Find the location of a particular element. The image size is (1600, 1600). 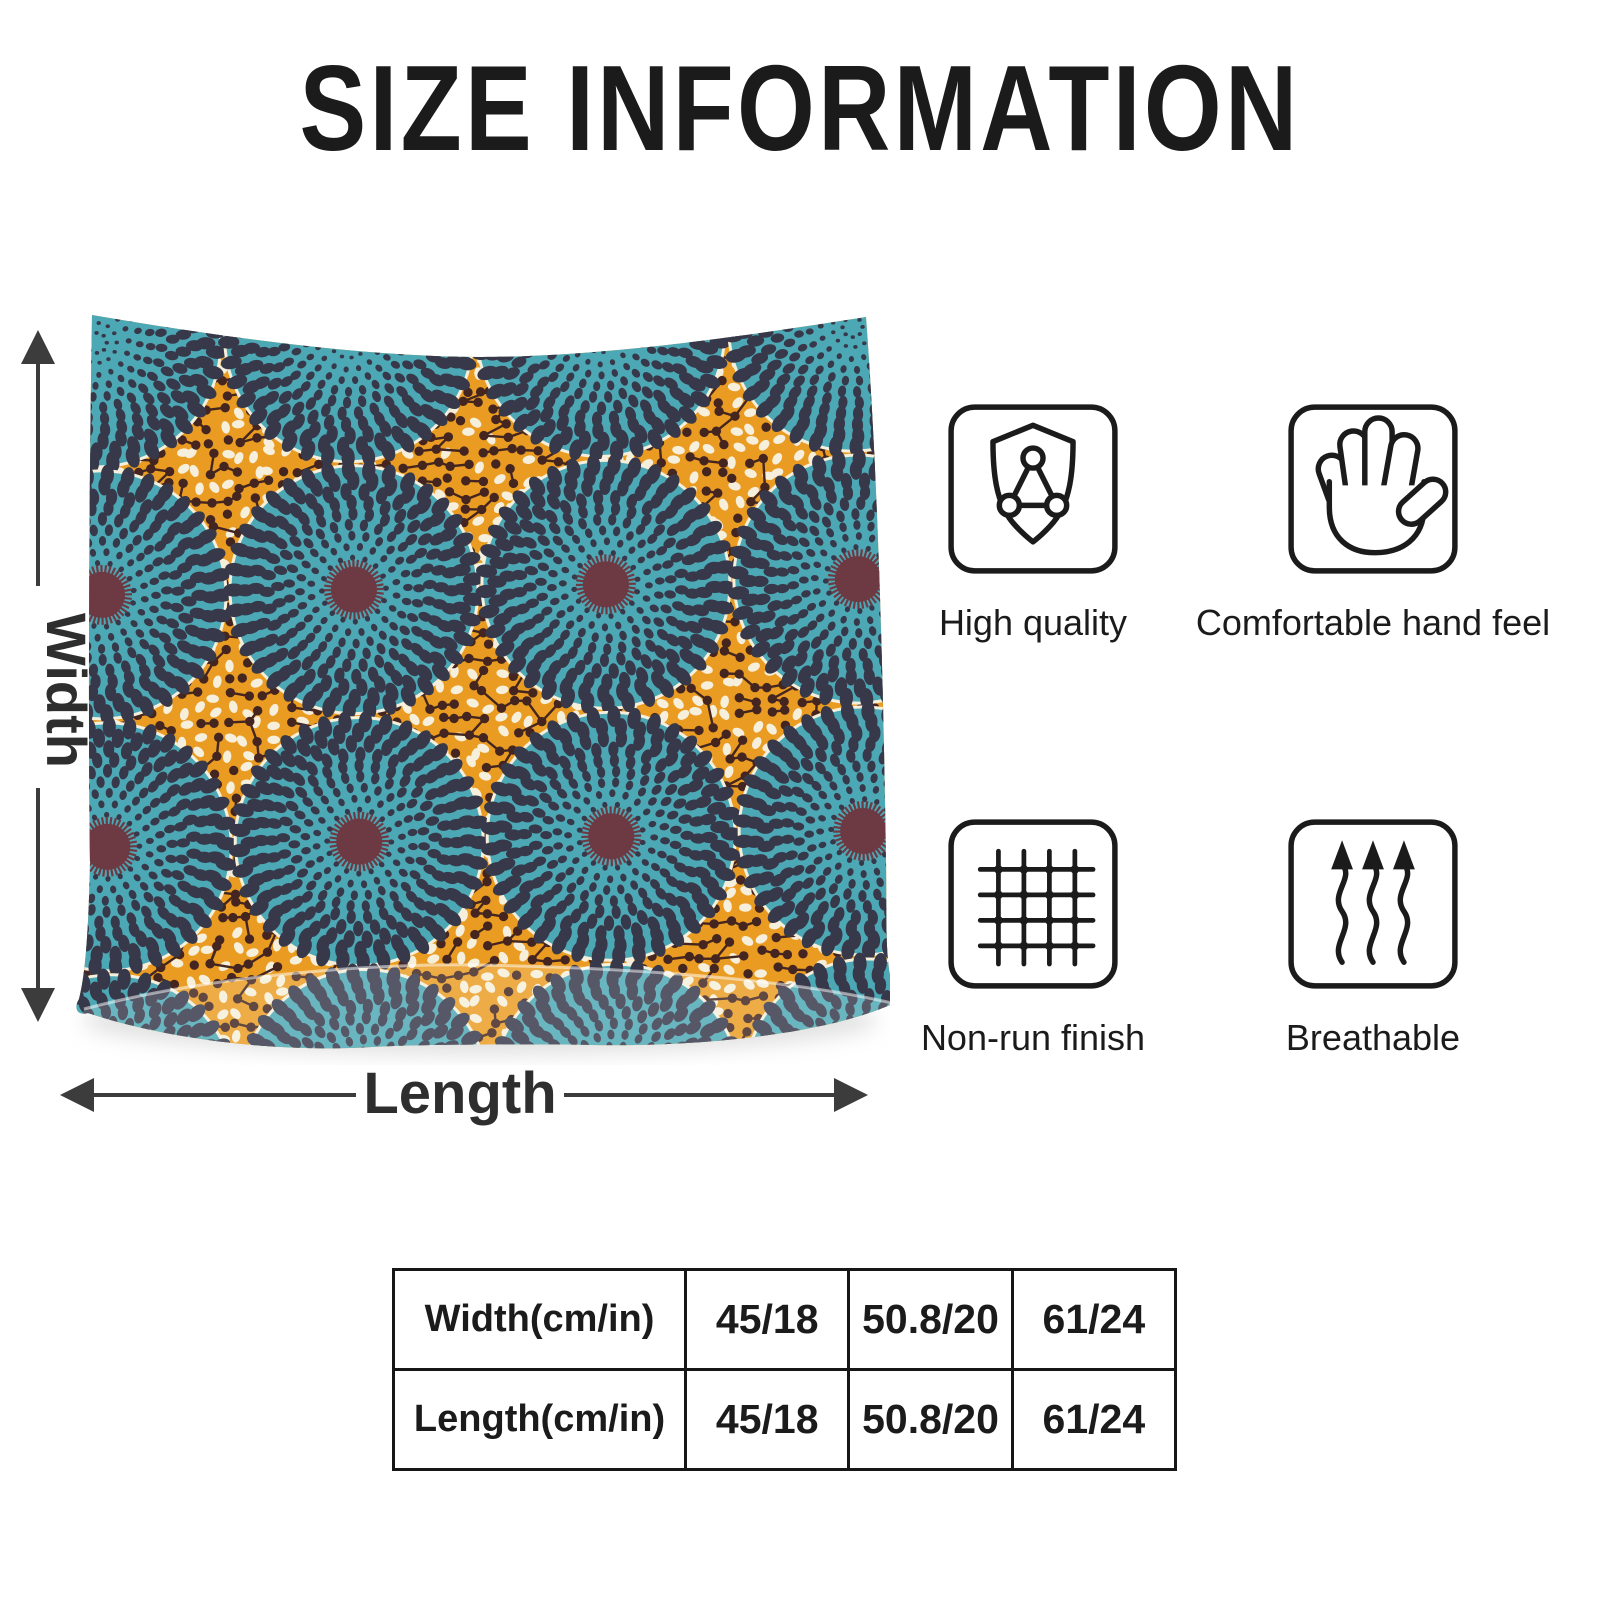

table-row-length: Length(cm/in) 45/18 50.8/20 61/24 is located at coordinates (784, 1419).